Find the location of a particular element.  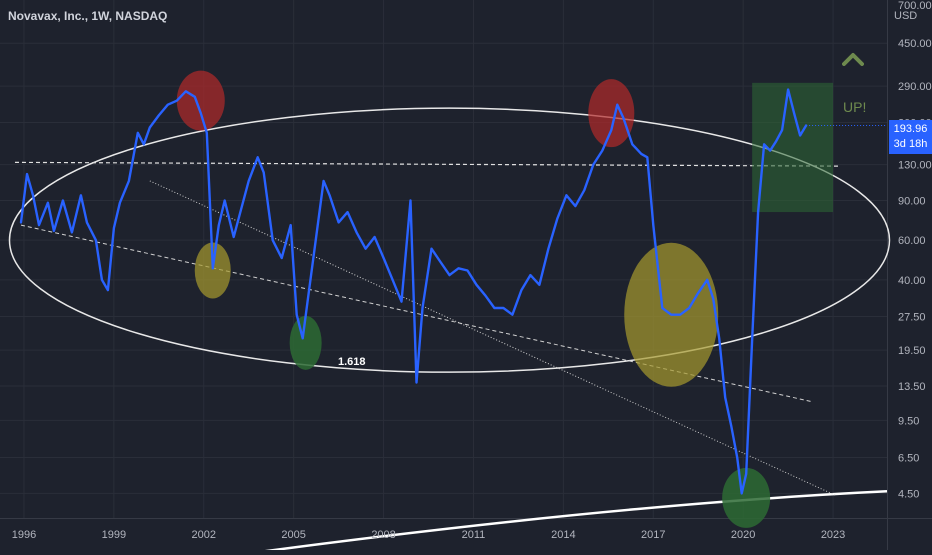

y-tick-label: 27.50 is located at coordinates (912, 317).